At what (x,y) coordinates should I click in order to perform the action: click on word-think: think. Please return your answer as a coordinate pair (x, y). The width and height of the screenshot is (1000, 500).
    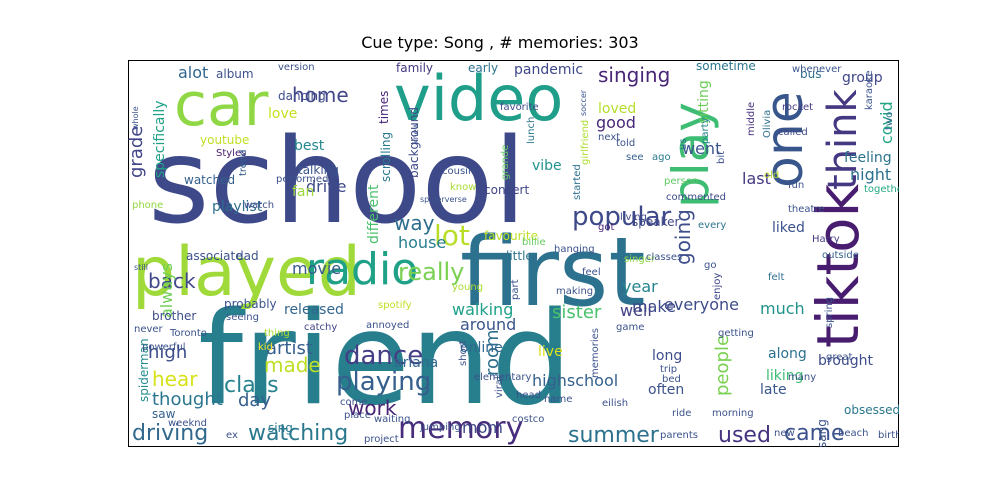
    Looking at the image, I should click on (843, 140).